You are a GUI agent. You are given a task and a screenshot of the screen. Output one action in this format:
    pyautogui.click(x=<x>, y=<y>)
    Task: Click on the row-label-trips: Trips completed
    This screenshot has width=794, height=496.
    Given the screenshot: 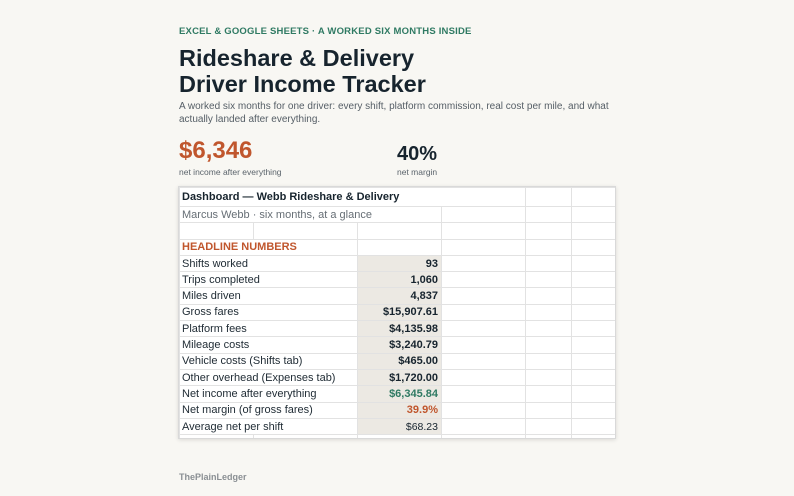 What is the action you would take?
    pyautogui.click(x=268, y=280)
    